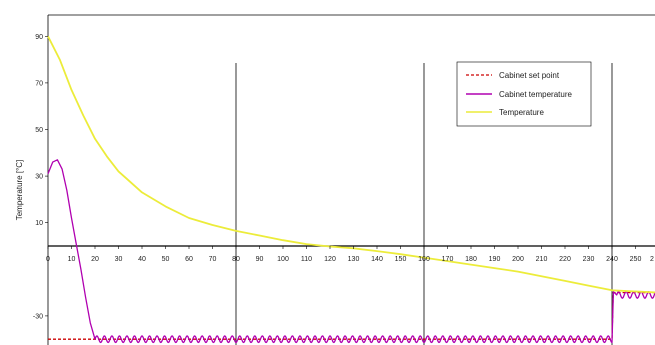  I want to click on x-tick-label: 190, so click(495, 259).